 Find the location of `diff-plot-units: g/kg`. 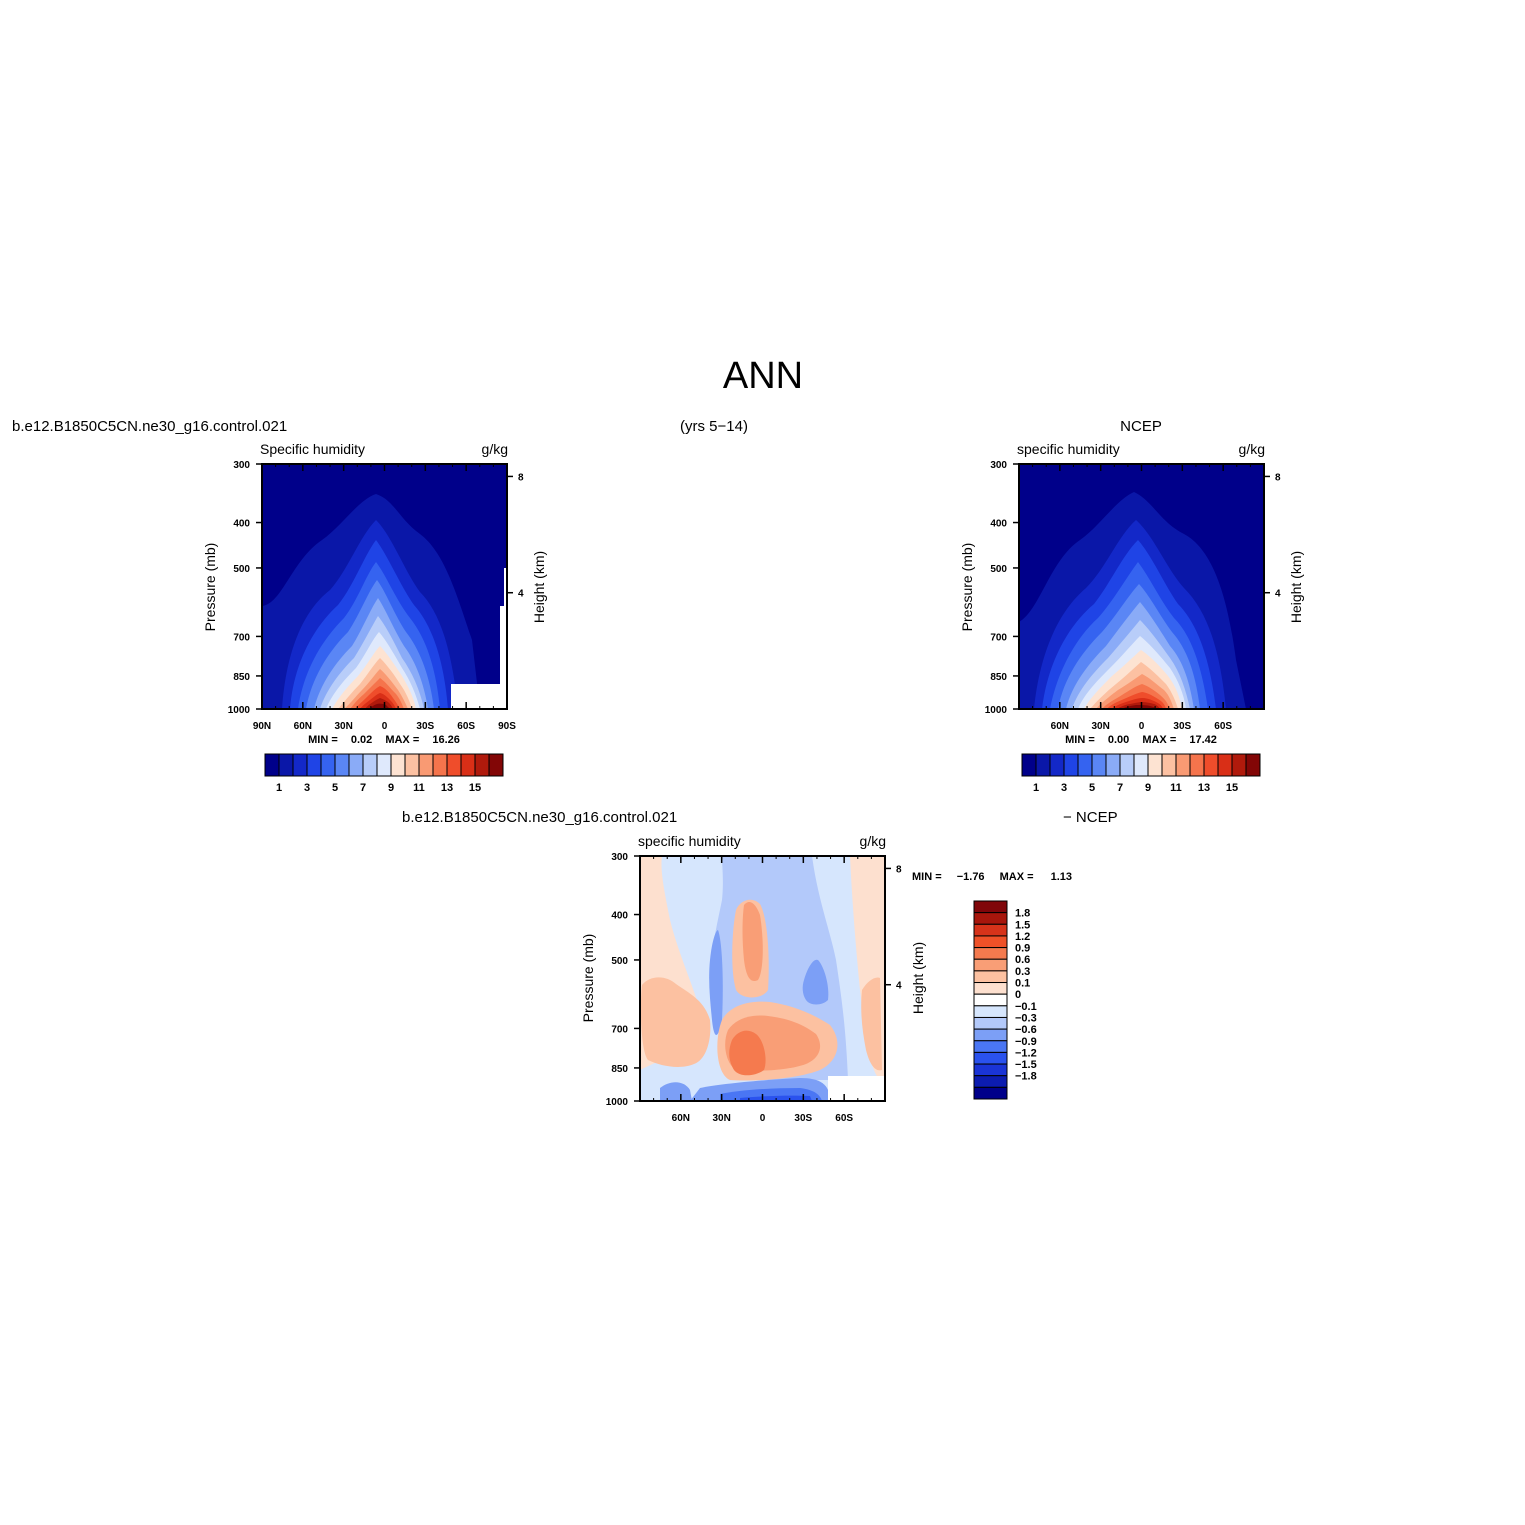

diff-plot-units: g/kg is located at coordinates (873, 841).